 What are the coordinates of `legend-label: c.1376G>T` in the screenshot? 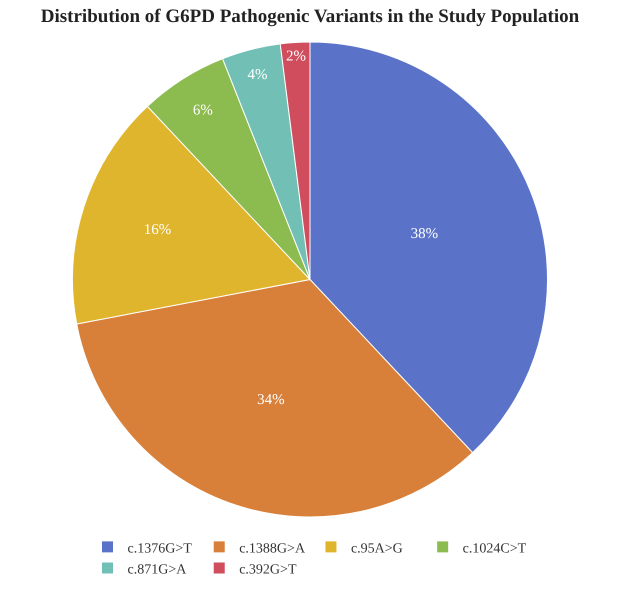 It's located at (160, 548).